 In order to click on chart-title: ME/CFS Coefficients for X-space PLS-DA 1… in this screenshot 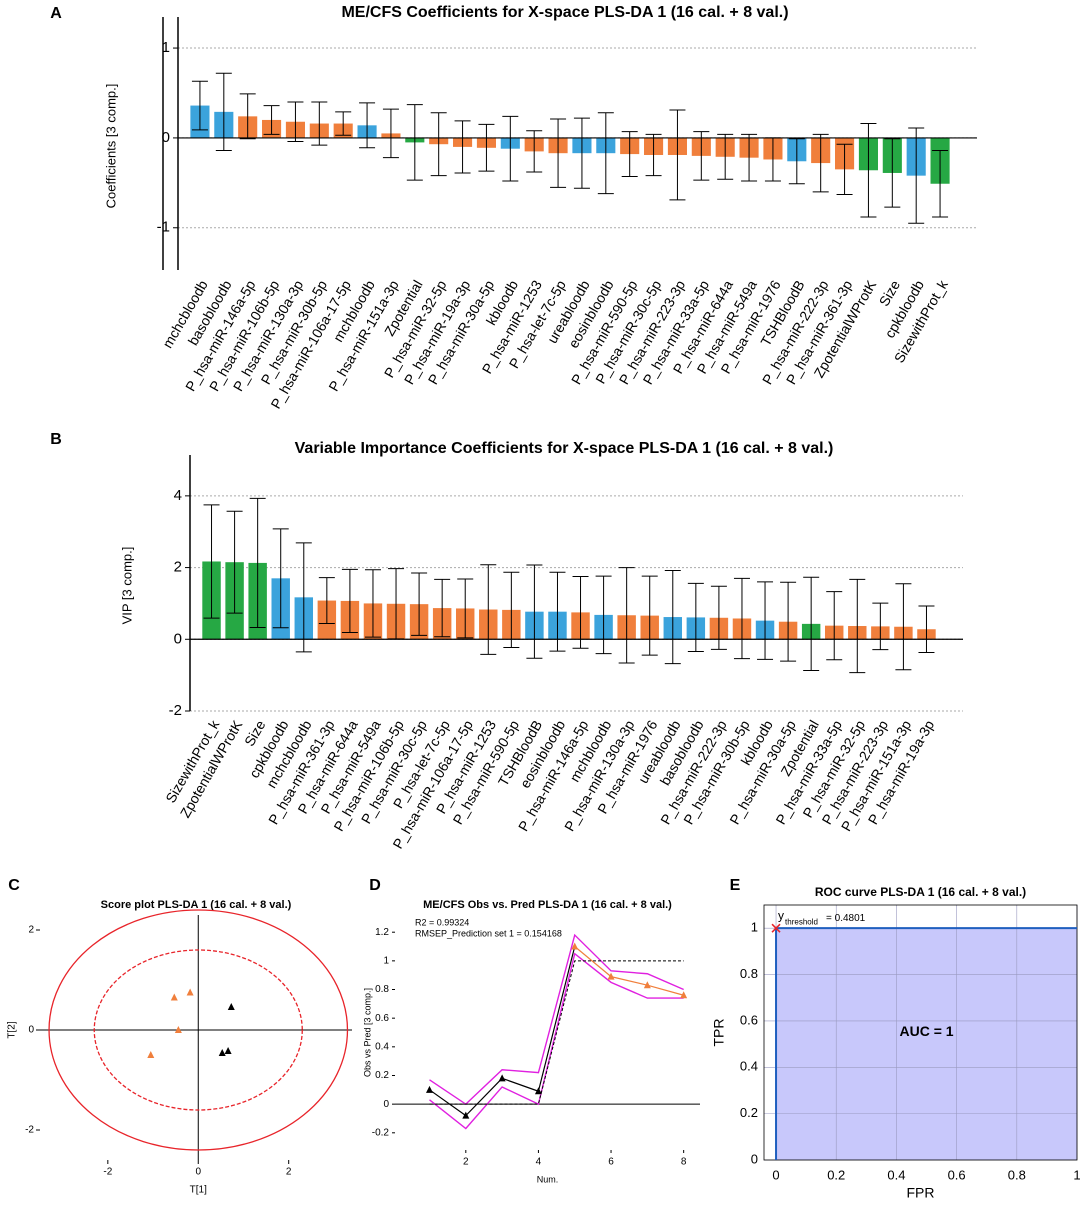, I will do `click(564, 12)`.